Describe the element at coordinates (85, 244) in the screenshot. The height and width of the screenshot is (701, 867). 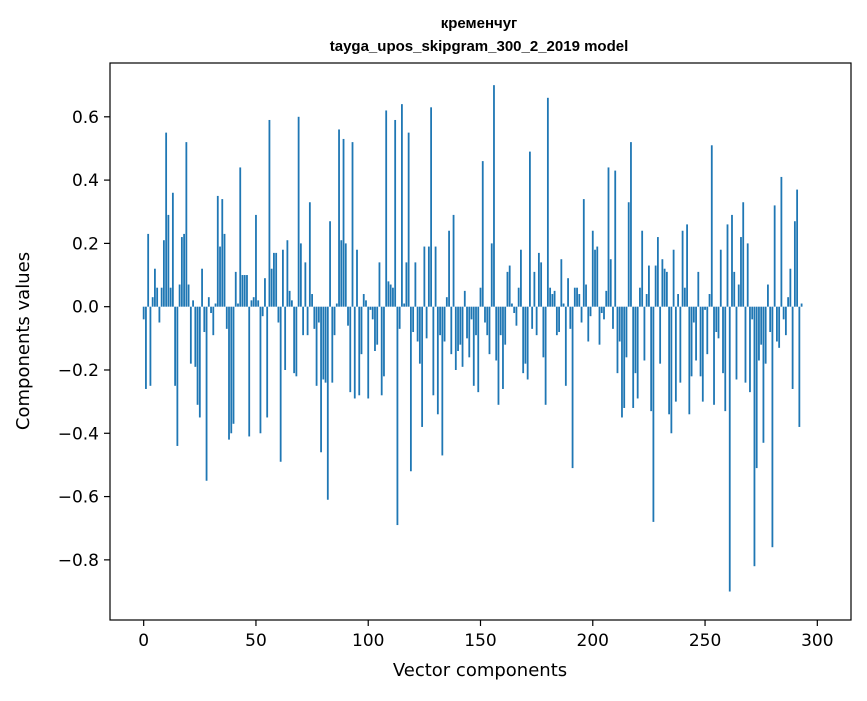
I see `y-tick-label: 0.2` at that location.